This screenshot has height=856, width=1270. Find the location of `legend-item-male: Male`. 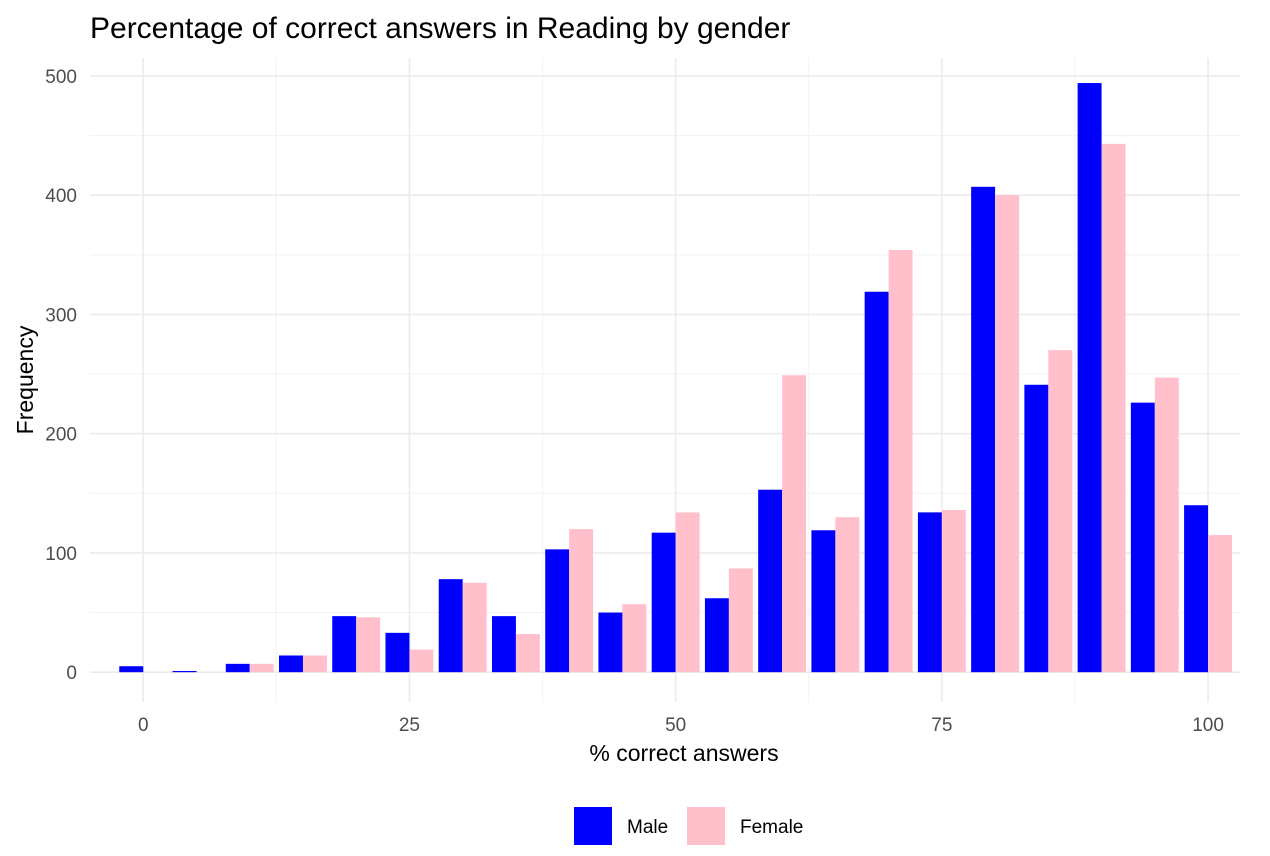

legend-item-male: Male is located at coordinates (621, 826).